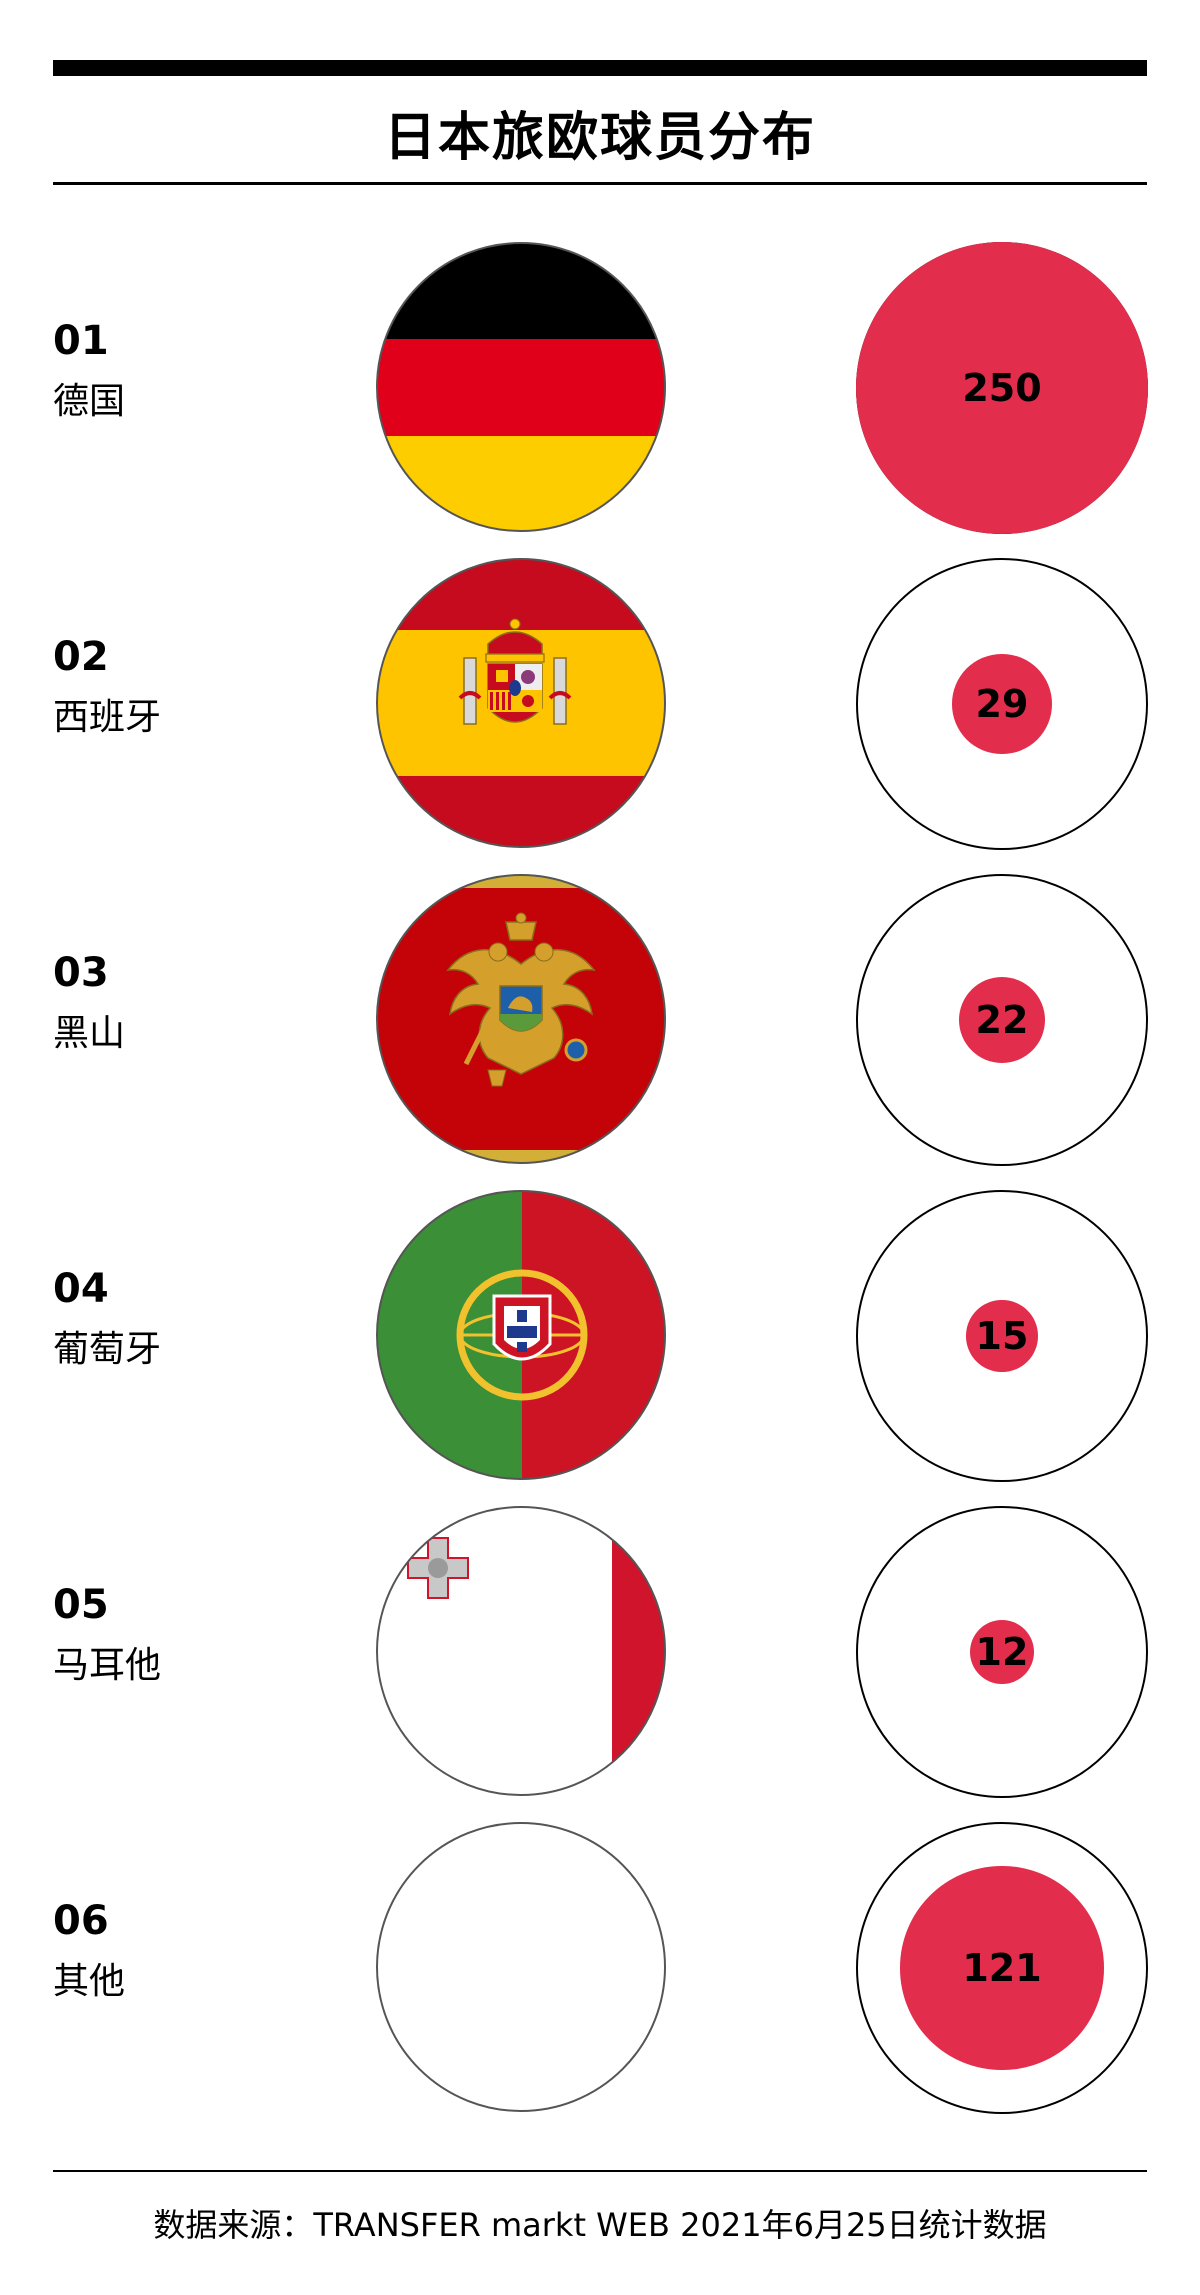  Describe the element at coordinates (89, 1033) in the screenshot. I see `country-label: 黑山` at that location.